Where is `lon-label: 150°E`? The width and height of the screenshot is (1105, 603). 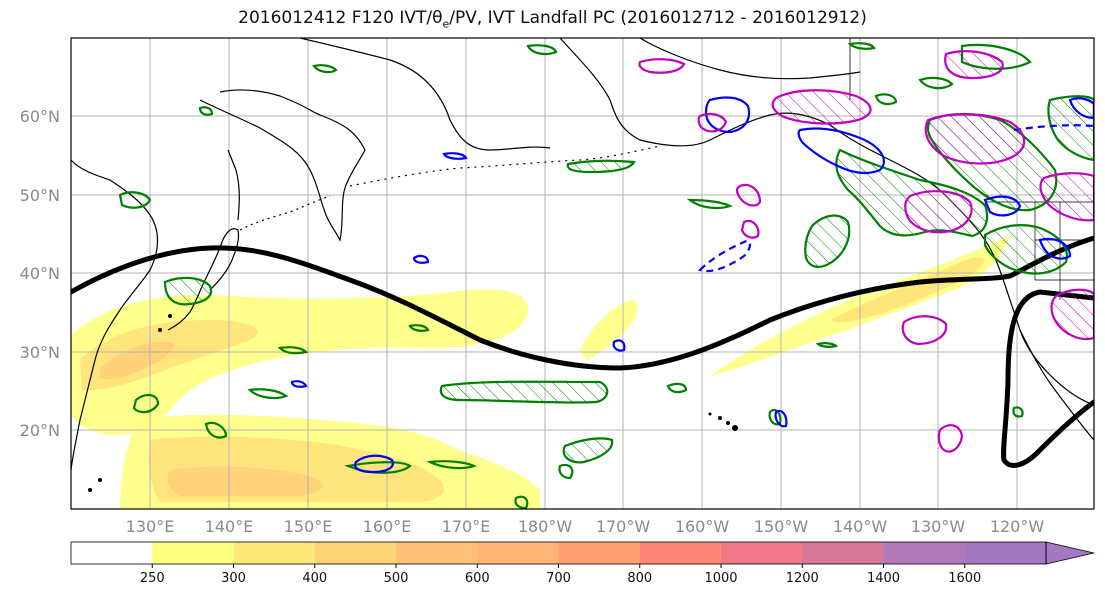 lon-label: 150°E is located at coordinates (308, 526).